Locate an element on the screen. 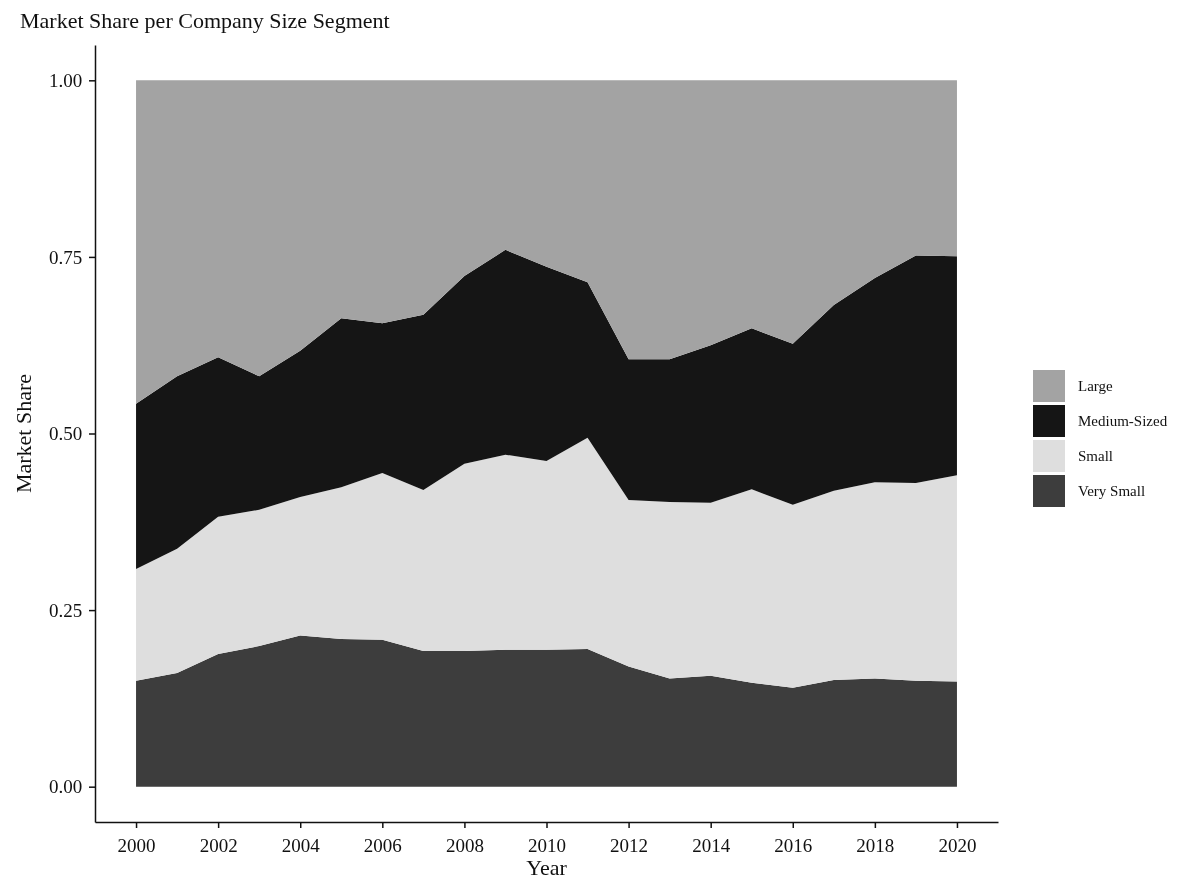 Image resolution: width=1190 pixels, height=881 pixels. x-tick-label: 2002 is located at coordinates (218, 845).